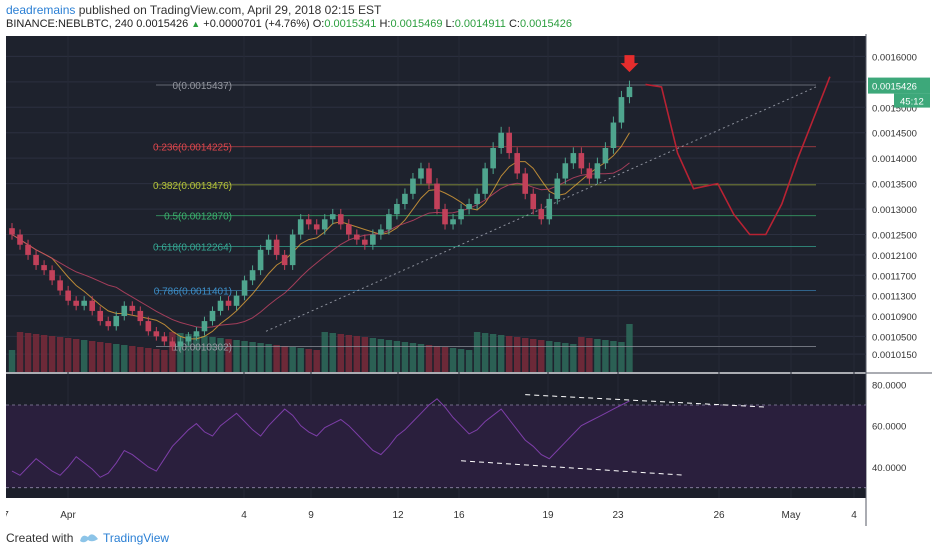 This screenshot has width=932, height=550. I want to click on time-tick-label: 16, so click(459, 515).